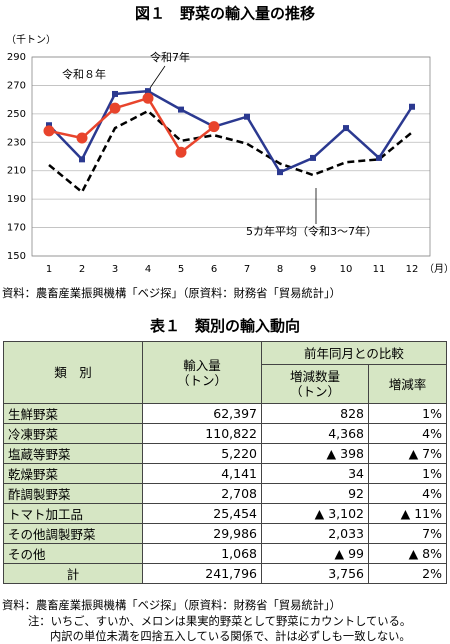  Describe the element at coordinates (49, 269) in the screenshot. I see `x-tick-label: 1` at that location.